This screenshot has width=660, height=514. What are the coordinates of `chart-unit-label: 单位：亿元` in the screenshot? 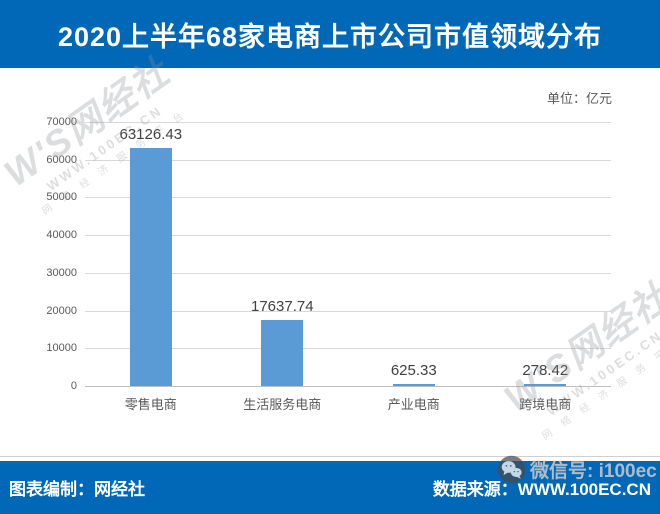 It's located at (579, 98).